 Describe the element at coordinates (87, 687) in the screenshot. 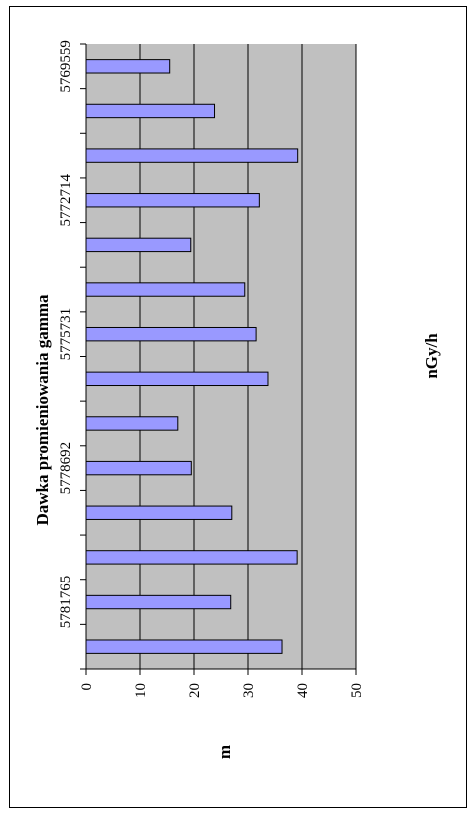

I see `value-tick-label: 0` at that location.